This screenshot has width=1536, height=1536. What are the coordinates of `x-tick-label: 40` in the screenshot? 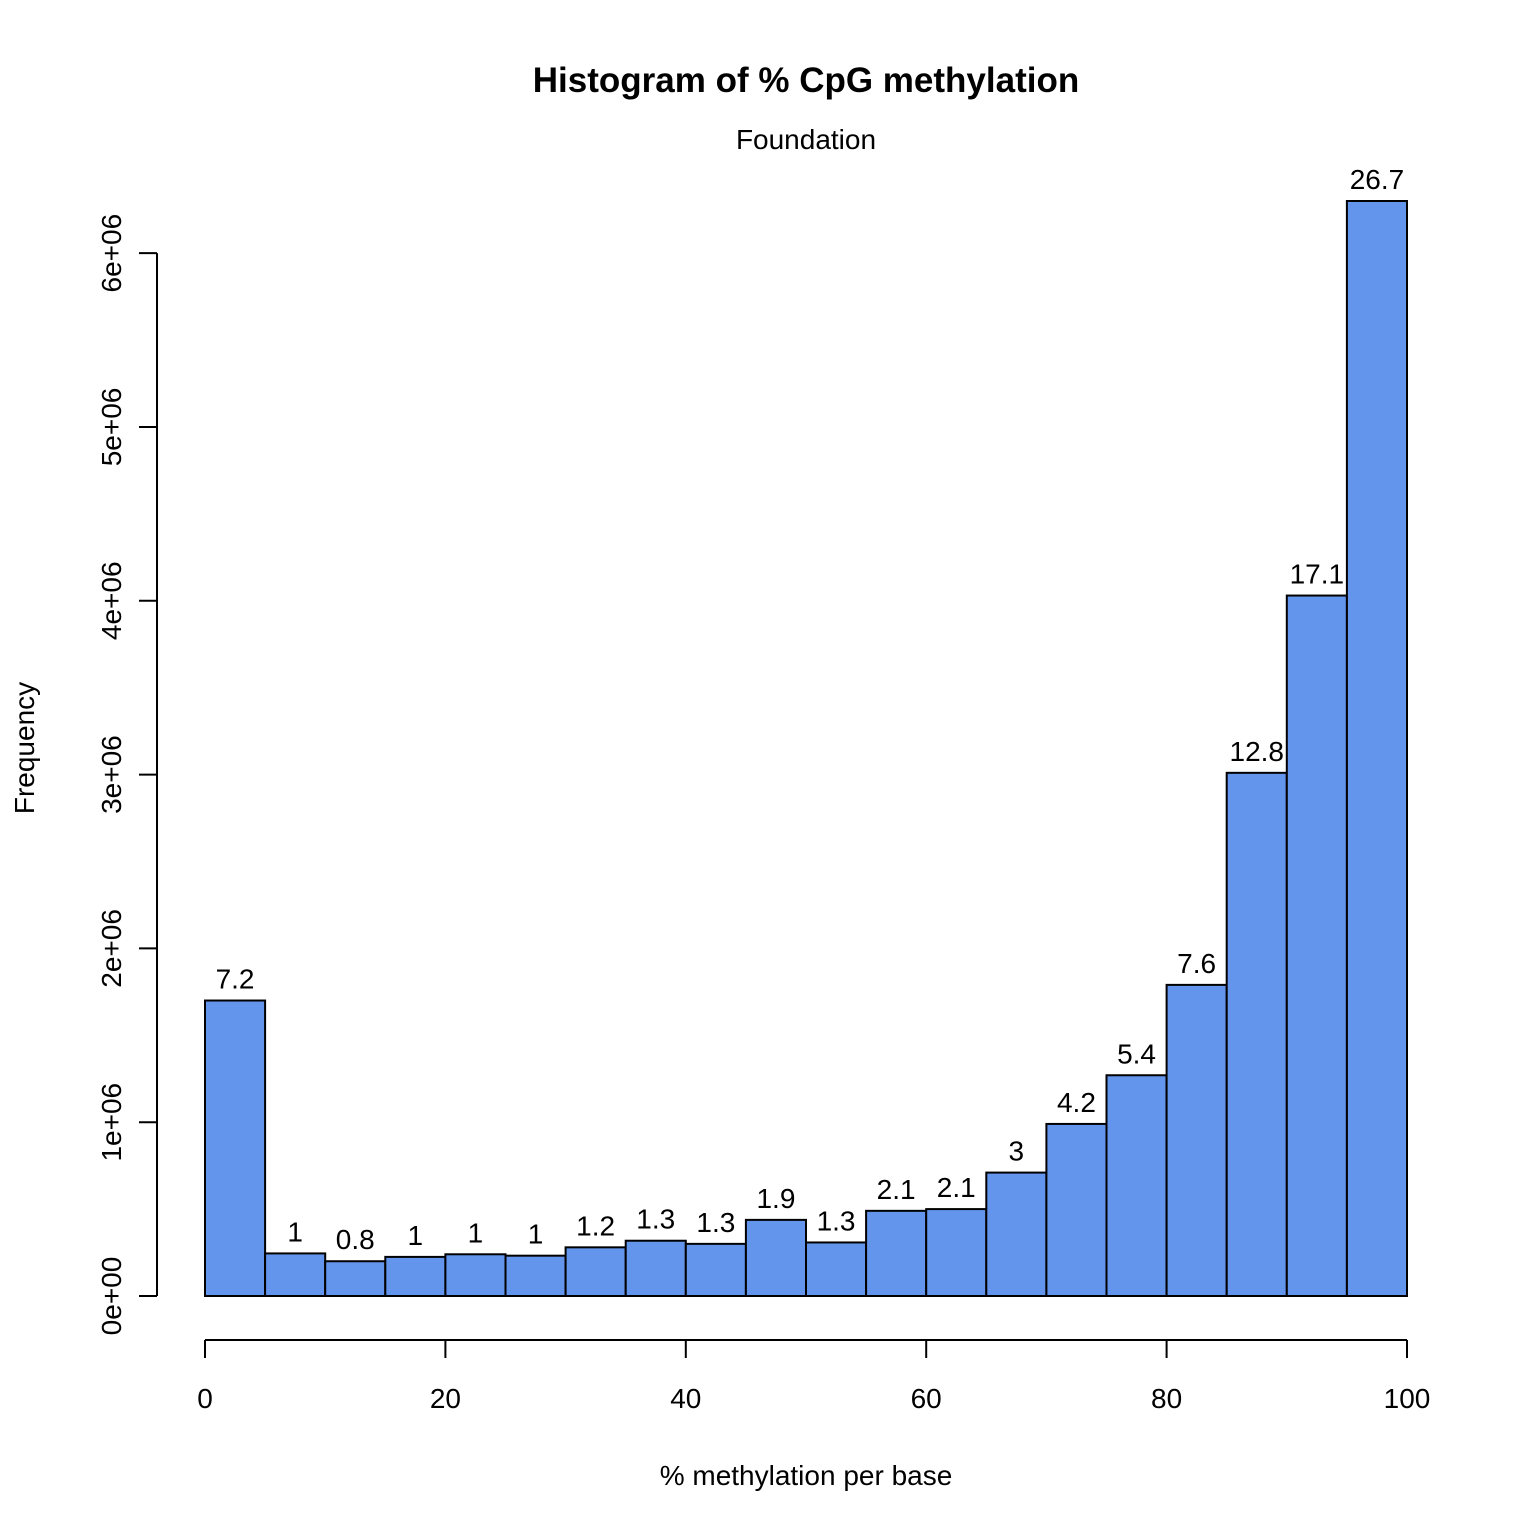 It's located at (685, 1398).